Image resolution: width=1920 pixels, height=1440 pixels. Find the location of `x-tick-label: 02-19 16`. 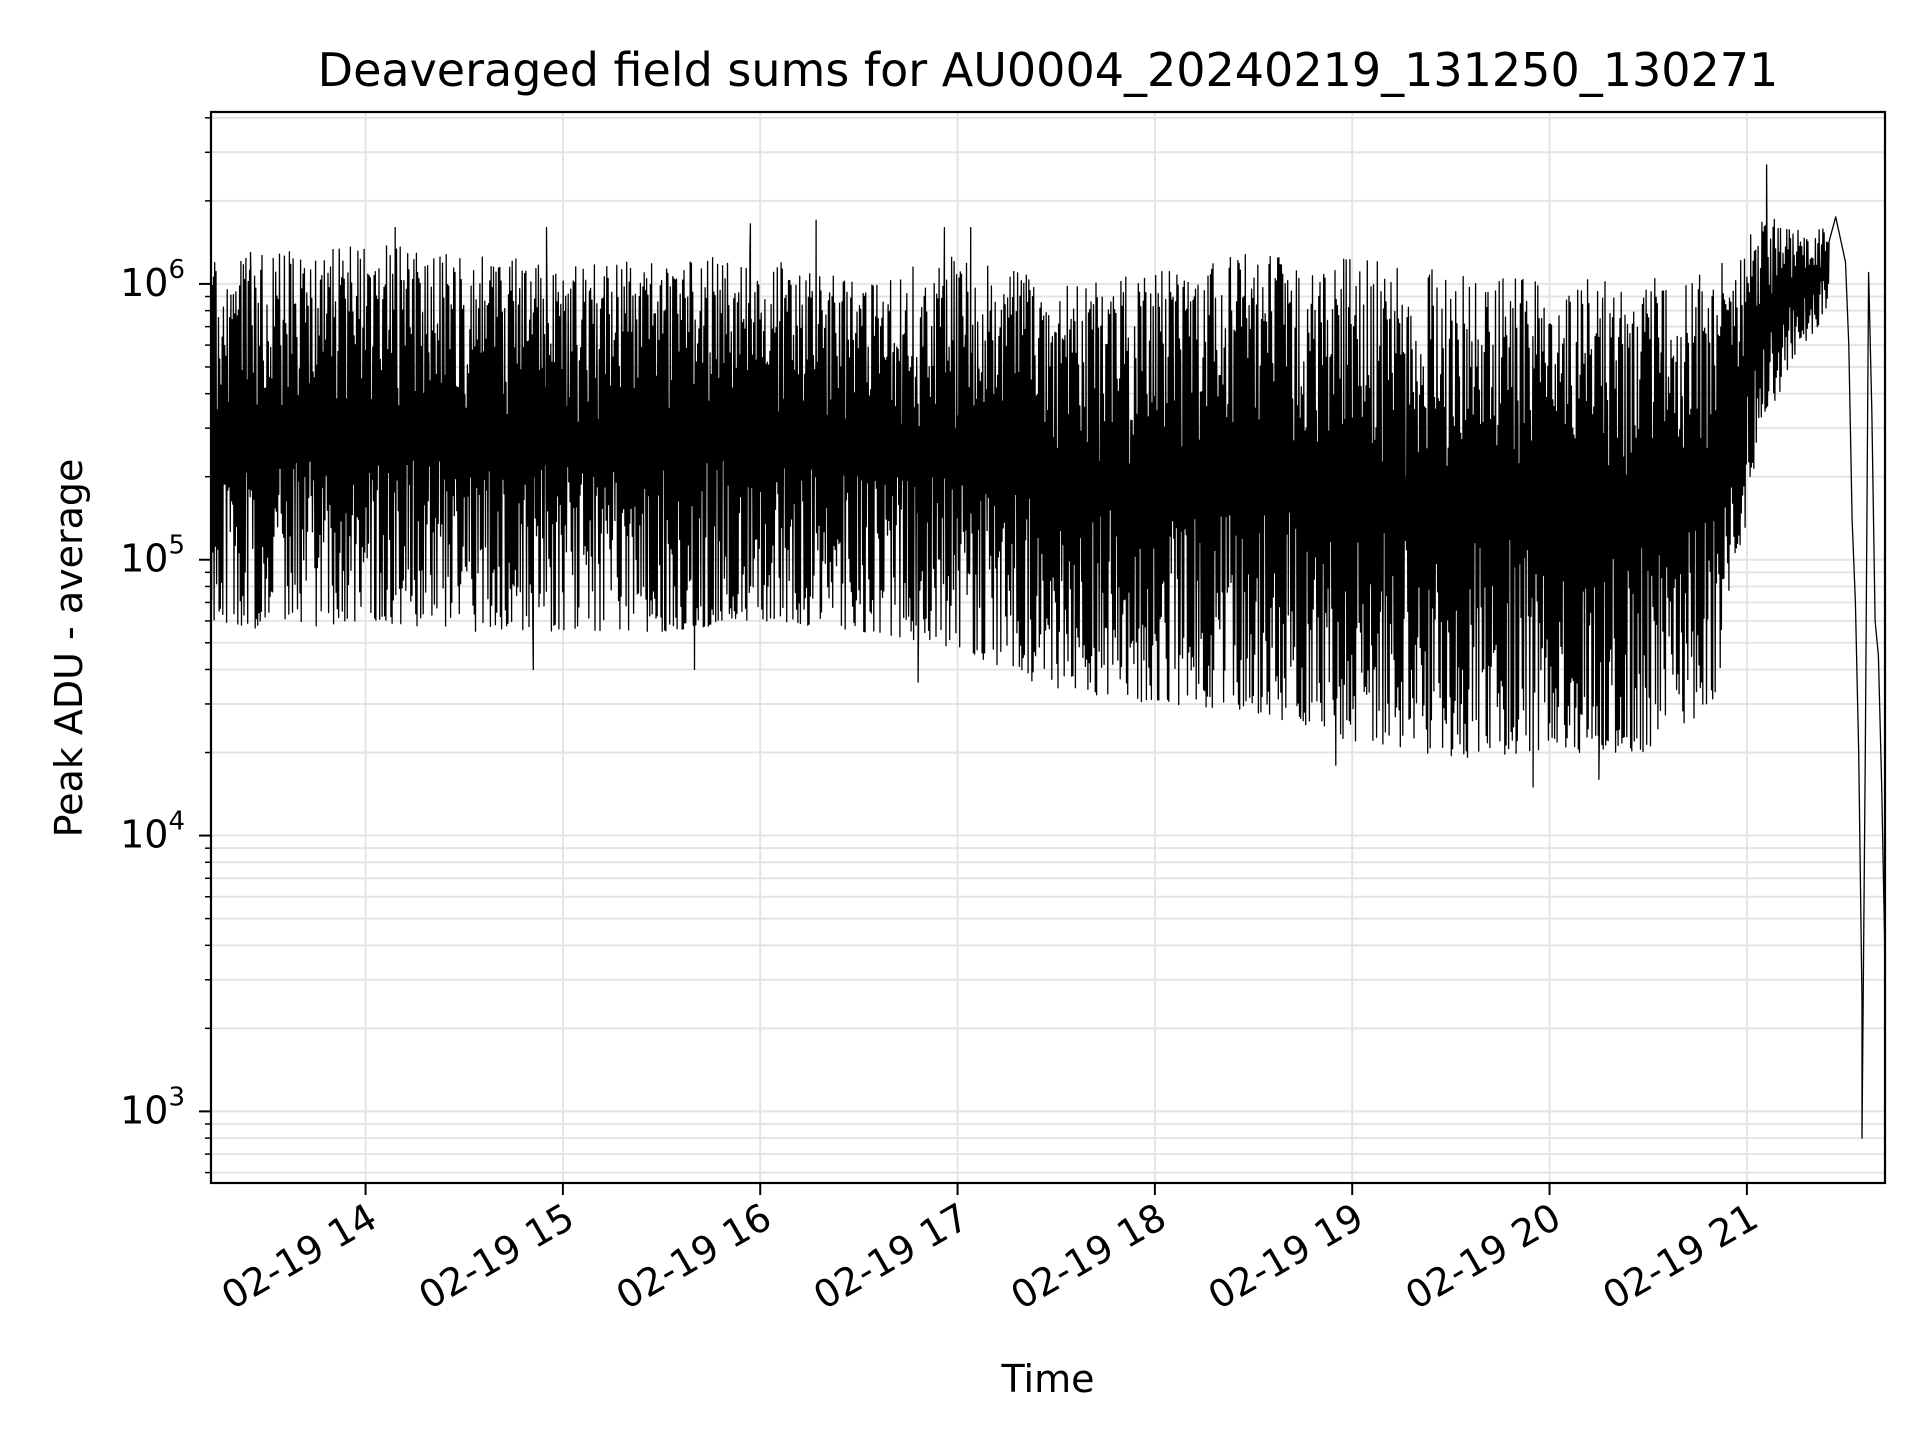

x-tick-label: 02-19 16 is located at coordinates (694, 1257).